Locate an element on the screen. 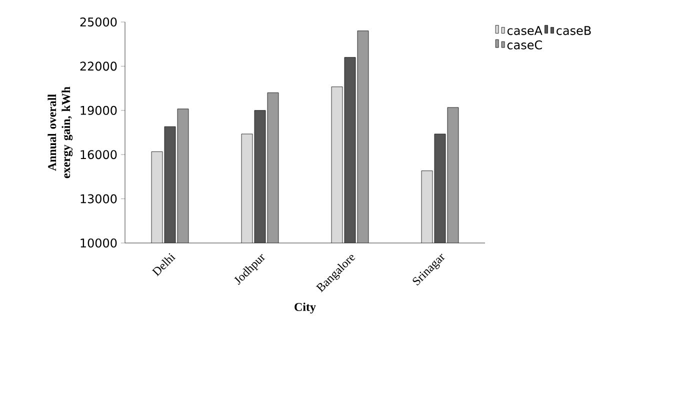  y-tick-label: 16000 is located at coordinates (98, 155).